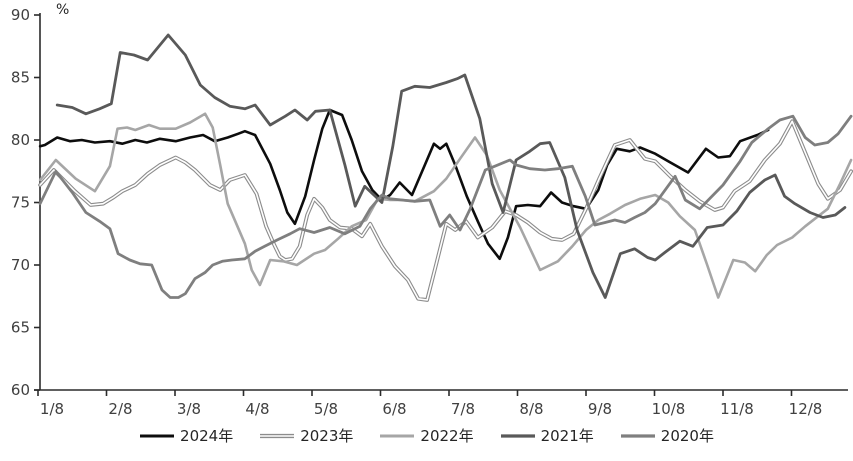 This screenshot has width=853, height=461. What do you see at coordinates (326, 409) in the screenshot?
I see `x-tick-label: 5/8` at bounding box center [326, 409].